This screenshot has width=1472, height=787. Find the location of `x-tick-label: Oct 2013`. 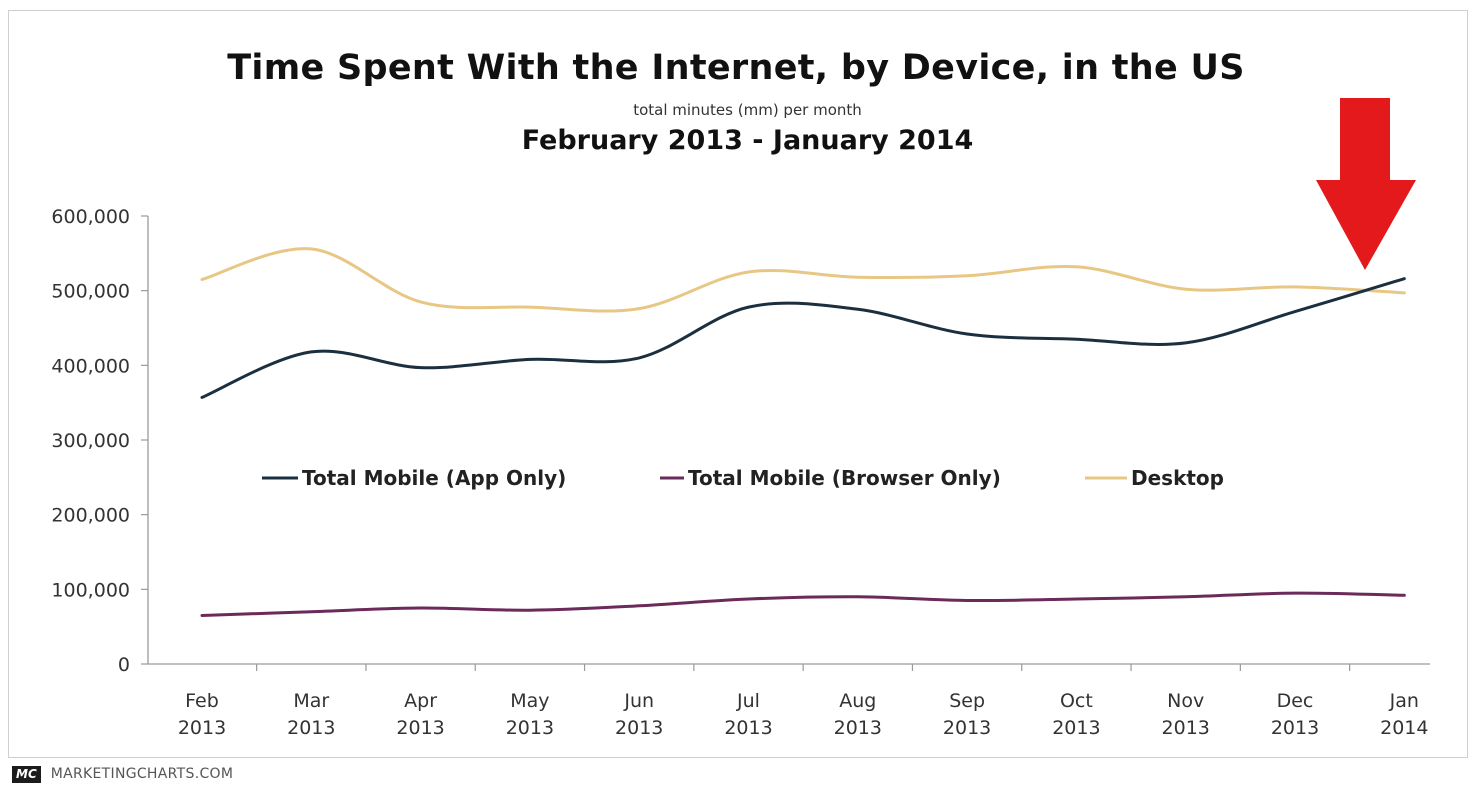

x-tick-label: Oct 2013 is located at coordinates (1076, 714).